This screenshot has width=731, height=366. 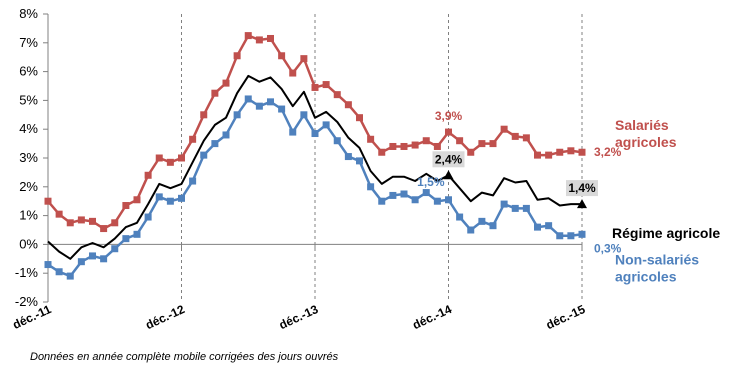 I want to click on annotation-label: 3,9%, so click(x=449, y=116).